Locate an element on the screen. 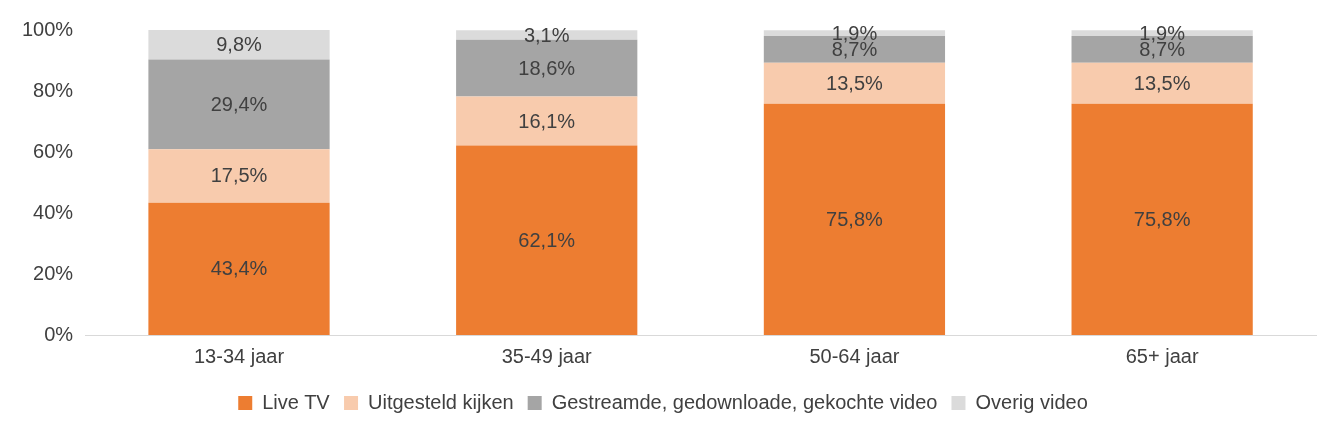 The image size is (1336, 423). data-label: 62,1% is located at coordinates (547, 239).